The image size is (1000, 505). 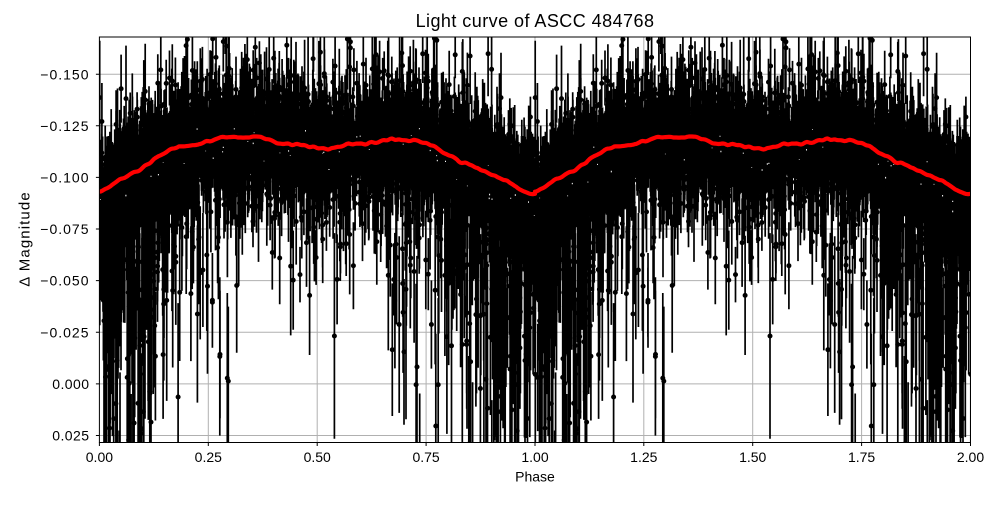 I want to click on svg-text: 0.00, so click(x=99, y=457).